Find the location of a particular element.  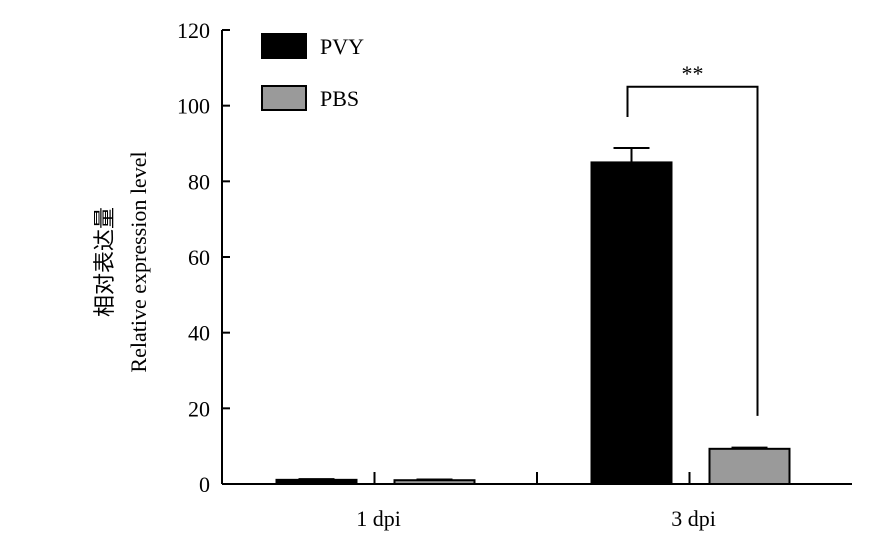

y-tick-label: 80 is located at coordinates (199, 181).